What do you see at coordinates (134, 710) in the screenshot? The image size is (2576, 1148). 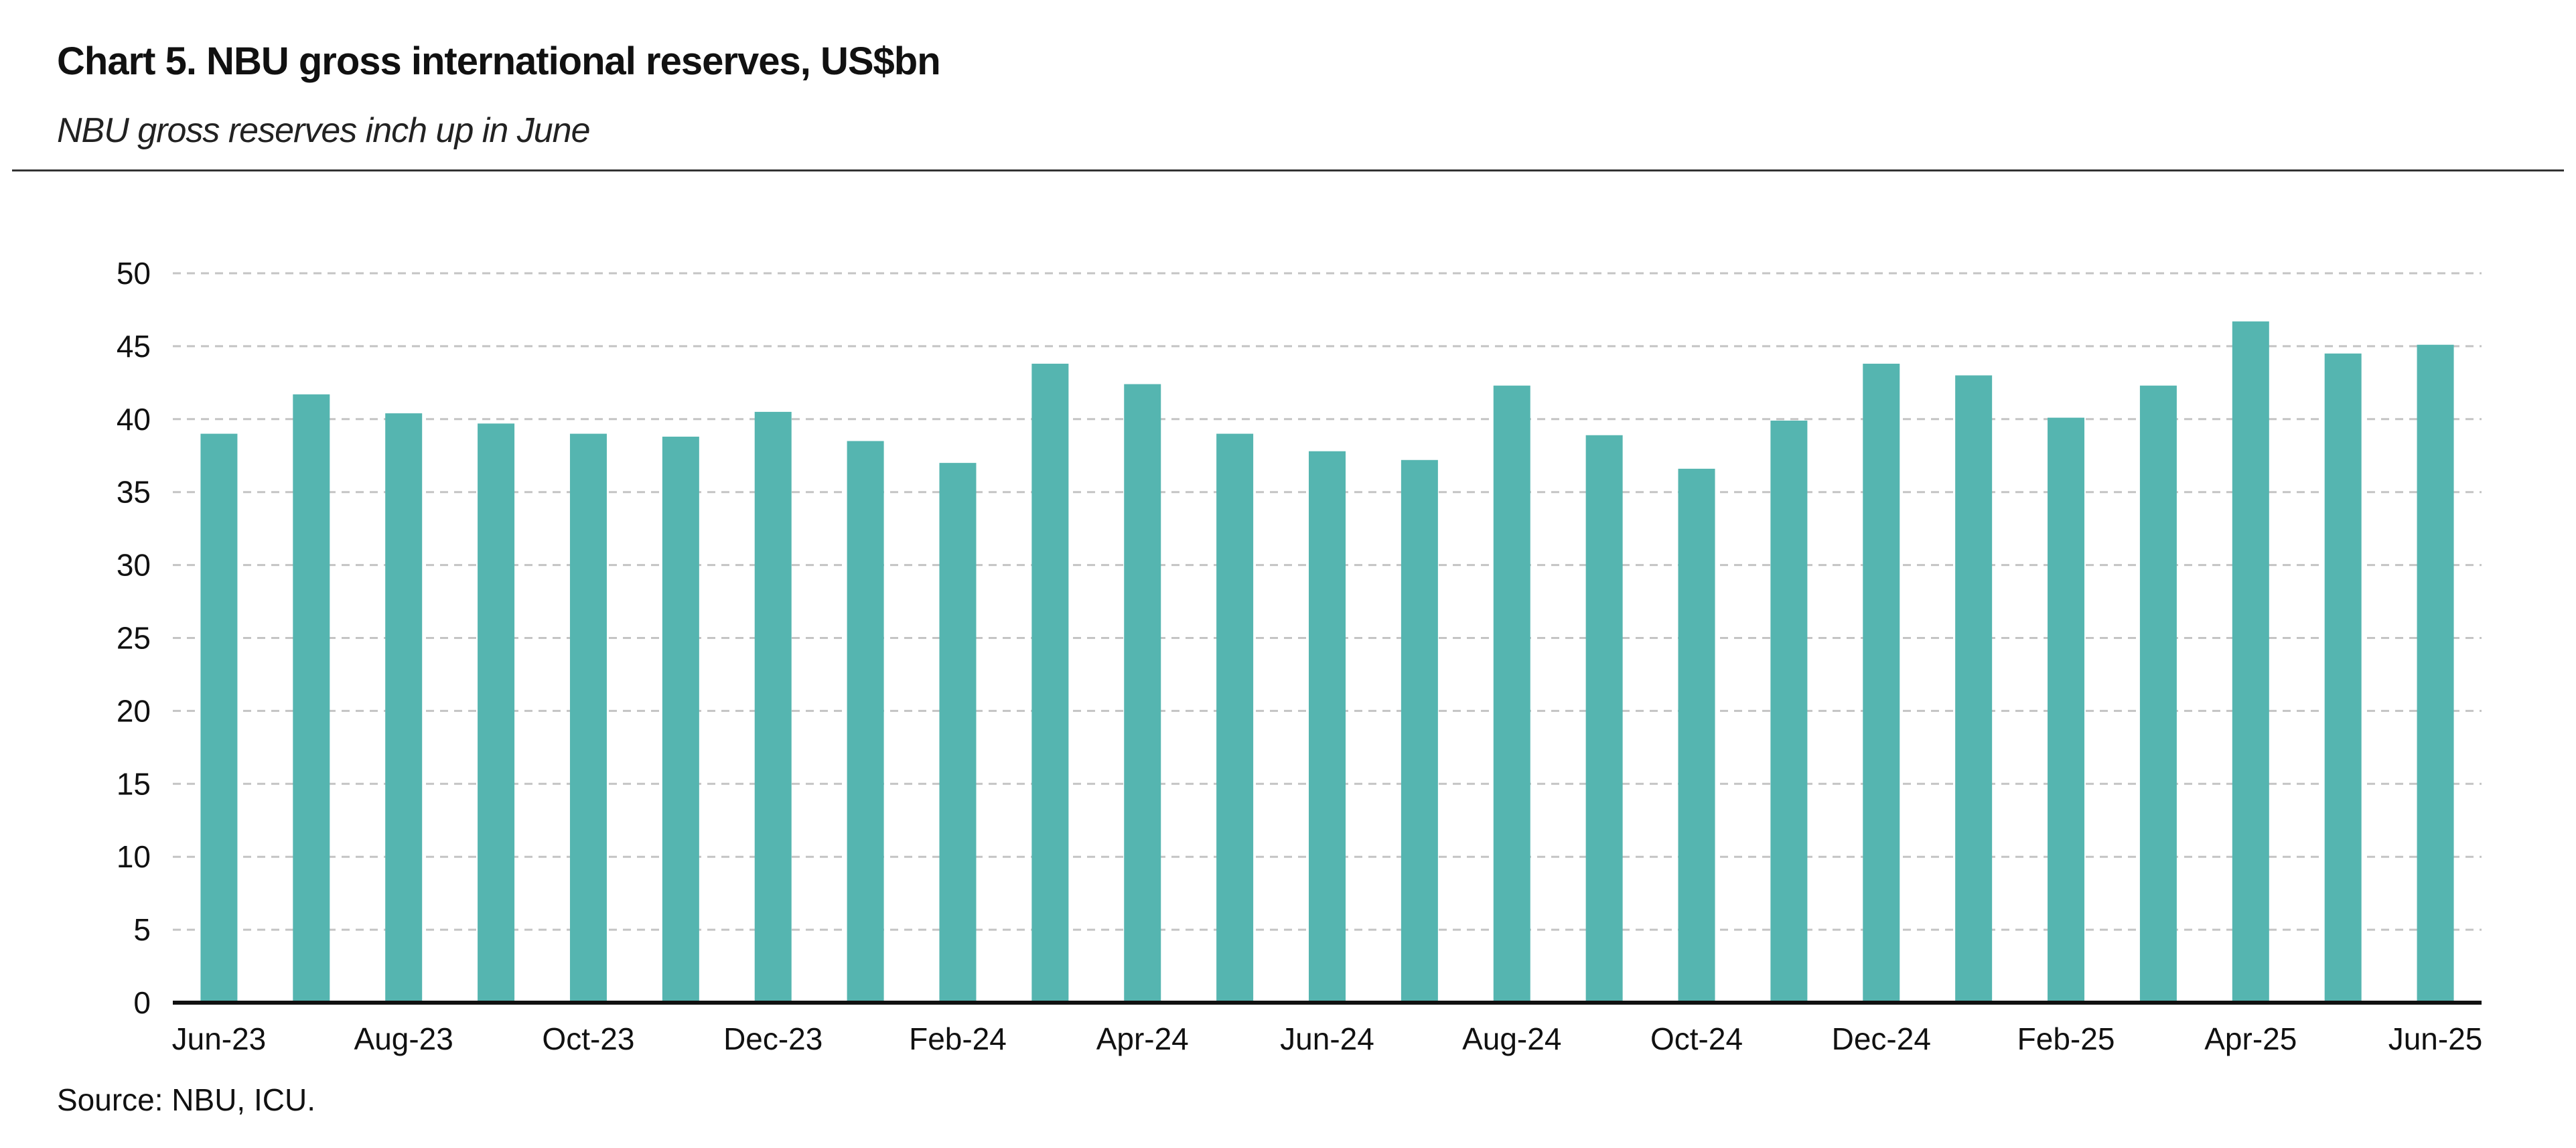 I see `y-tick-label: 20` at bounding box center [134, 710].